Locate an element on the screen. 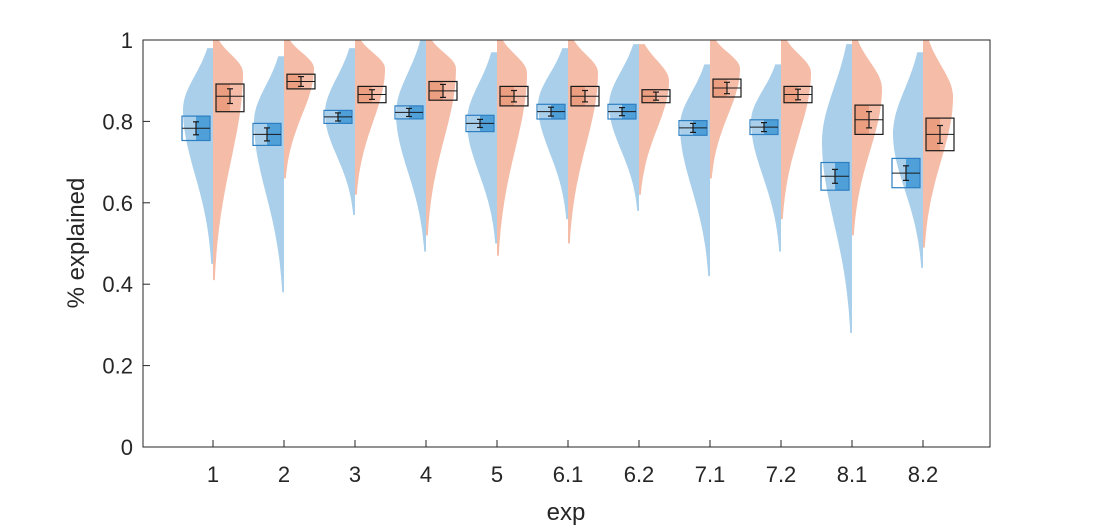  violin-red-7.2 is located at coordinates (796, 130).